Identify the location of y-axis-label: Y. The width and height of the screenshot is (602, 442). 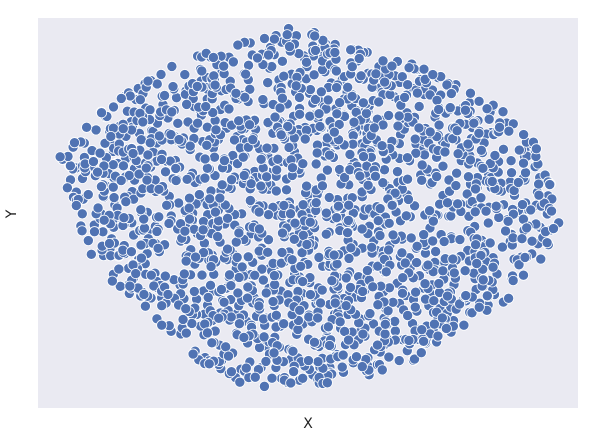
(12, 214).